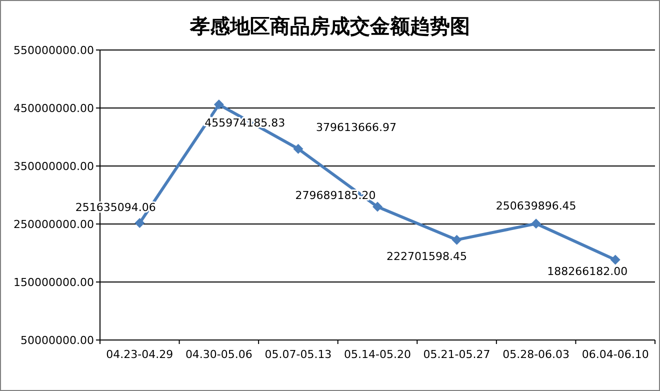 The width and height of the screenshot is (660, 391). I want to click on x-tick-label: 04.23-04.29, so click(140, 354).